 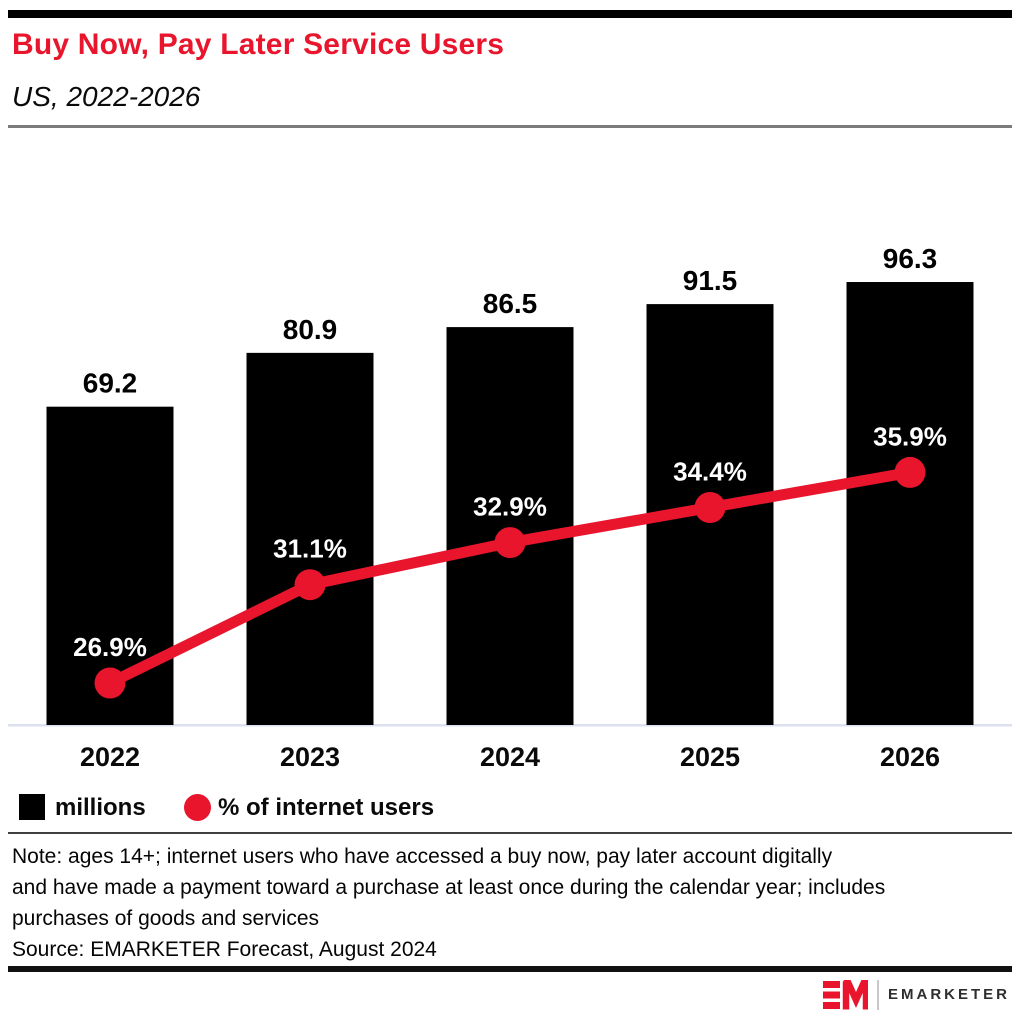 I want to click on header-divider, so click(x=510, y=126).